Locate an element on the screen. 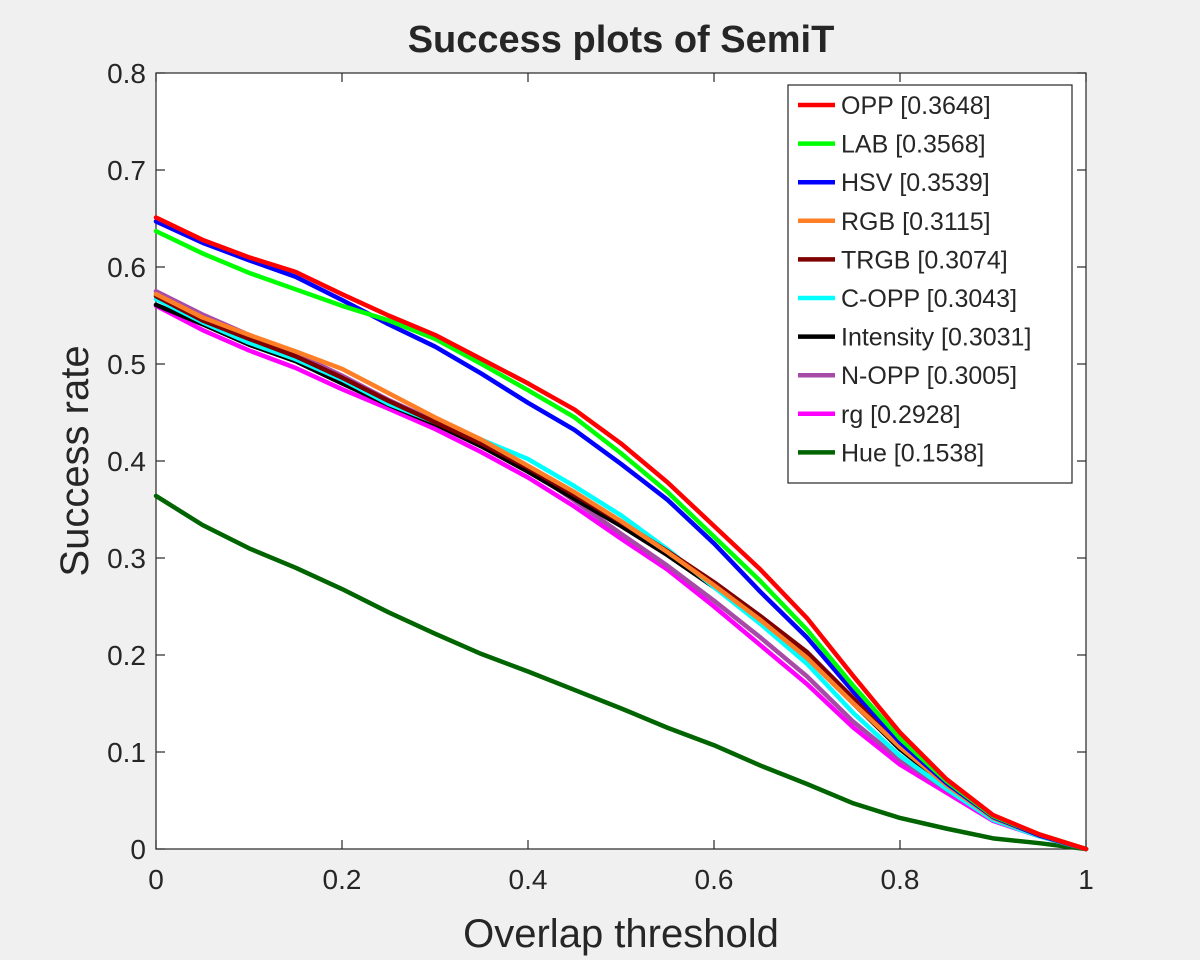 This screenshot has width=1200, height=960. x-tick-label: 1 is located at coordinates (1086, 879).